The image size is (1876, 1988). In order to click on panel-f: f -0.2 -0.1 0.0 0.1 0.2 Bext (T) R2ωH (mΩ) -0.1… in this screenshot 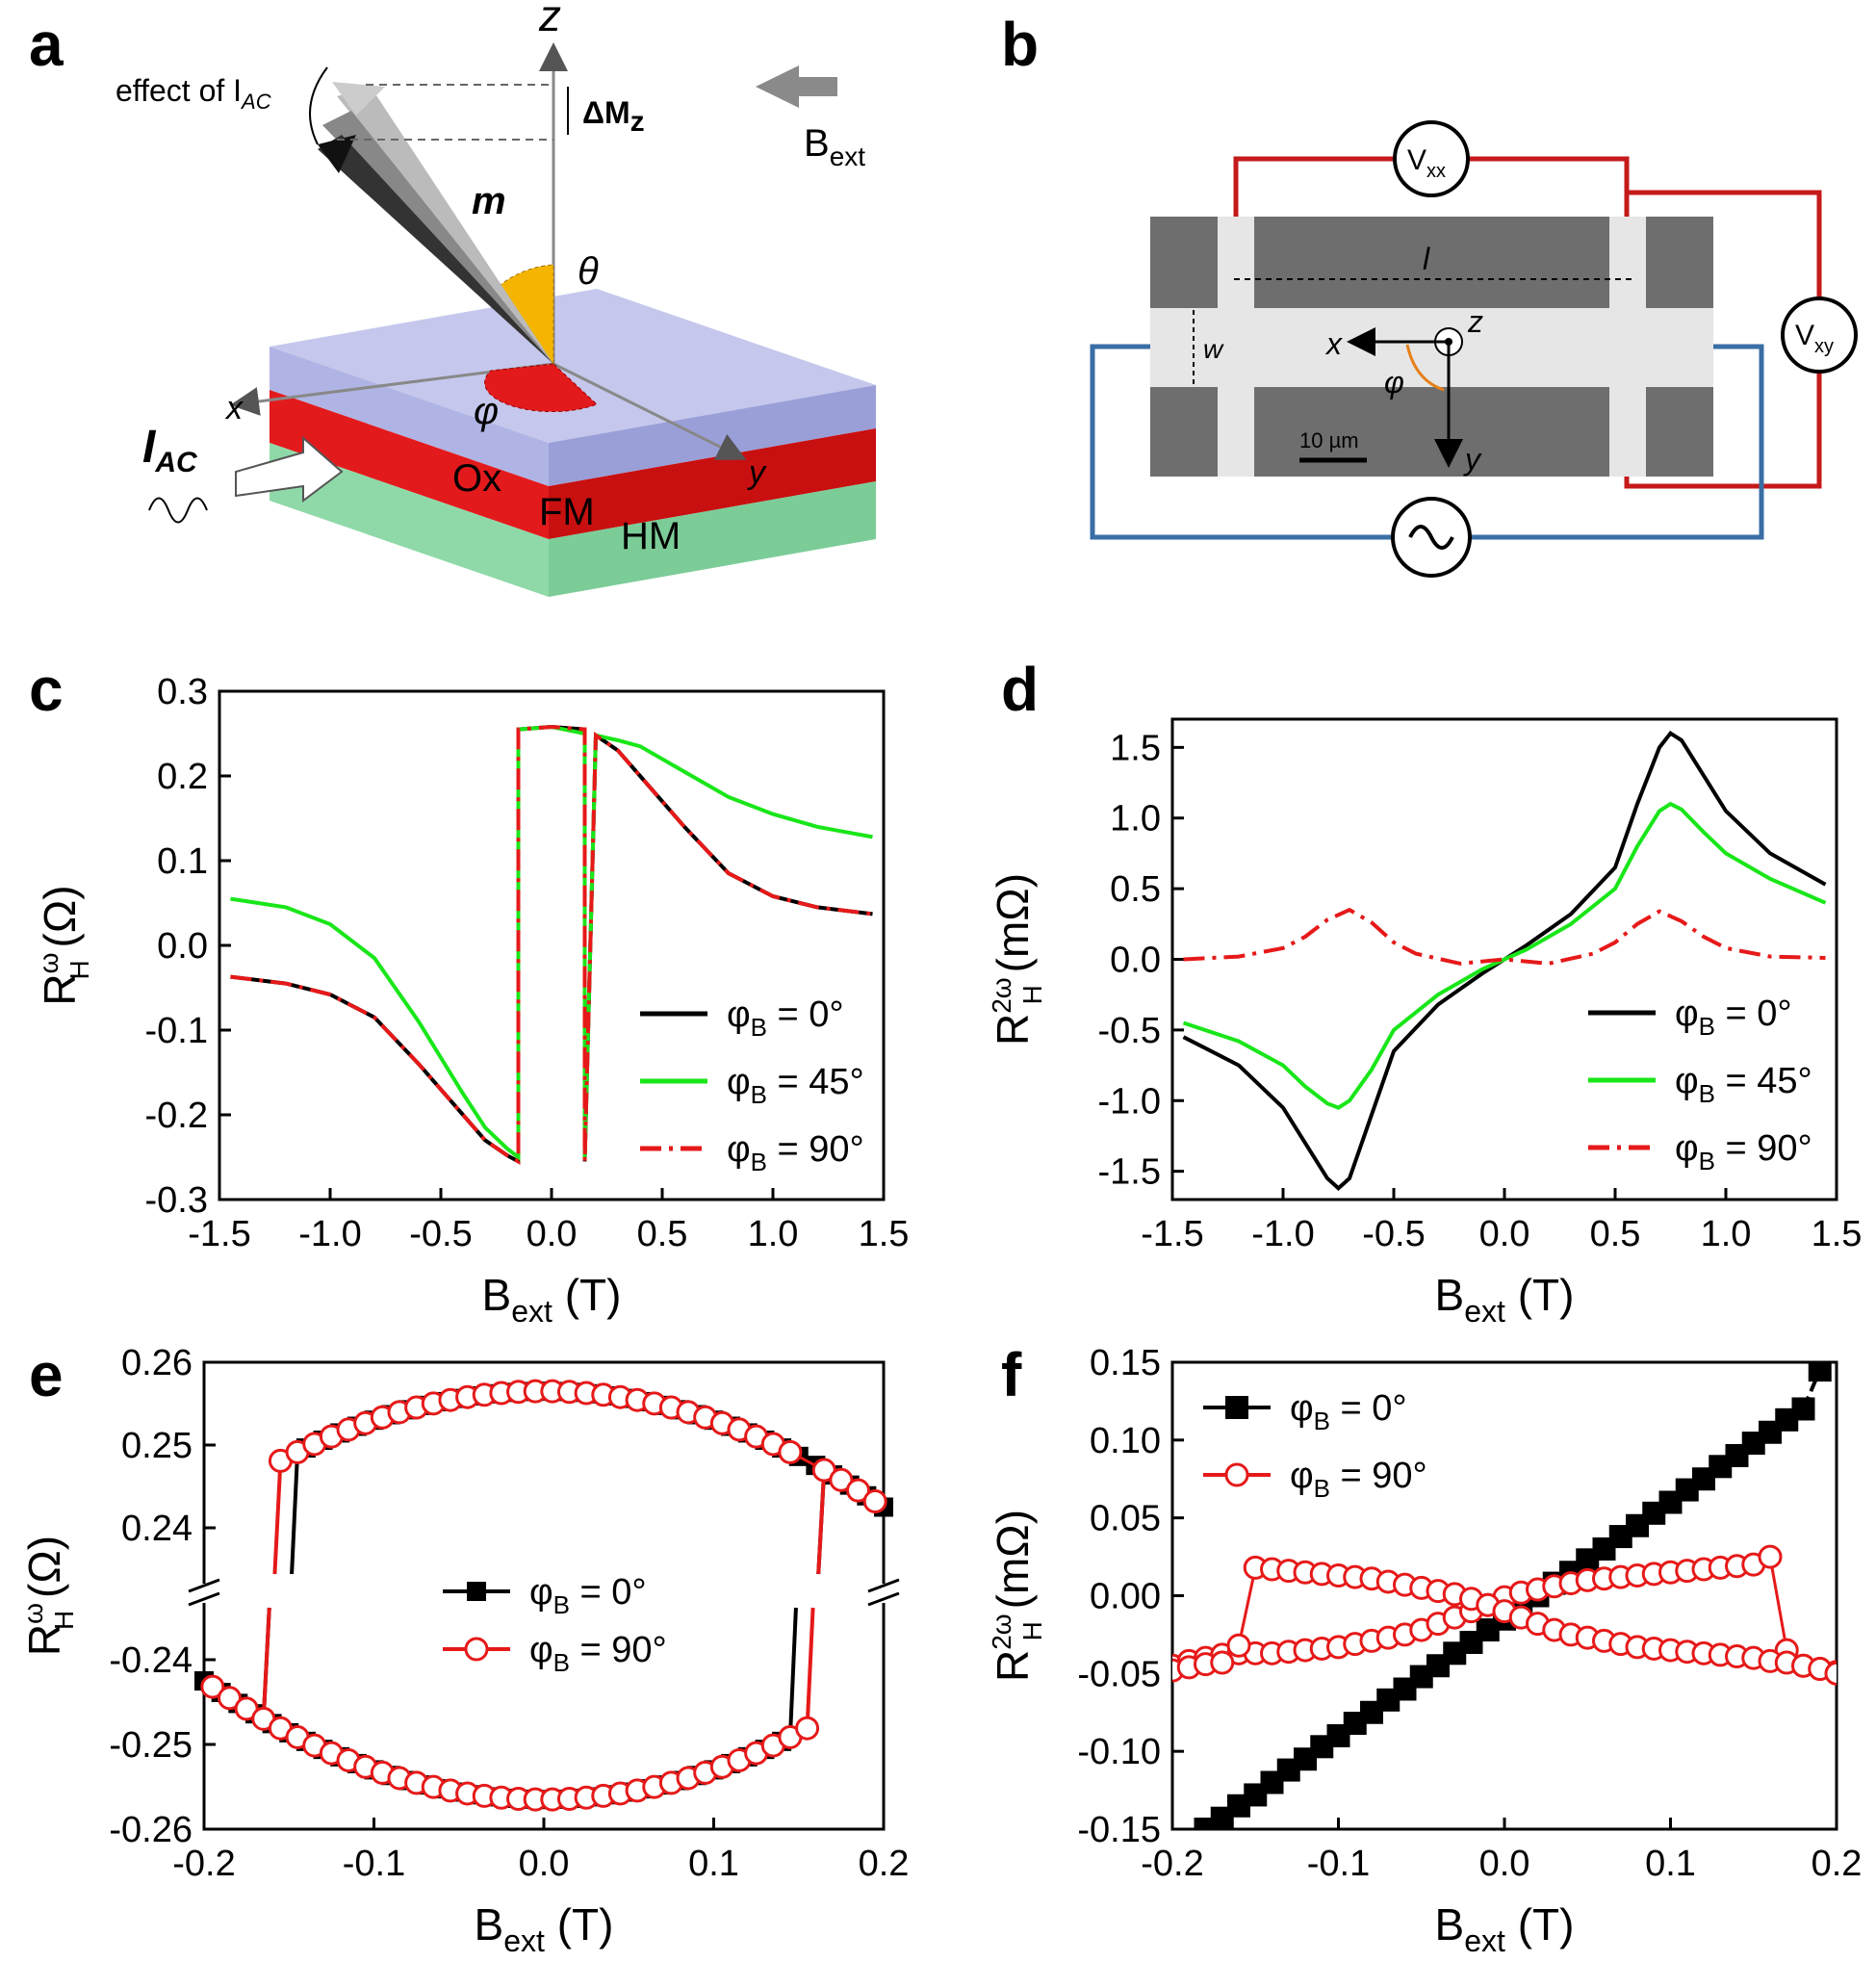, I will do `click(1424, 1649)`.